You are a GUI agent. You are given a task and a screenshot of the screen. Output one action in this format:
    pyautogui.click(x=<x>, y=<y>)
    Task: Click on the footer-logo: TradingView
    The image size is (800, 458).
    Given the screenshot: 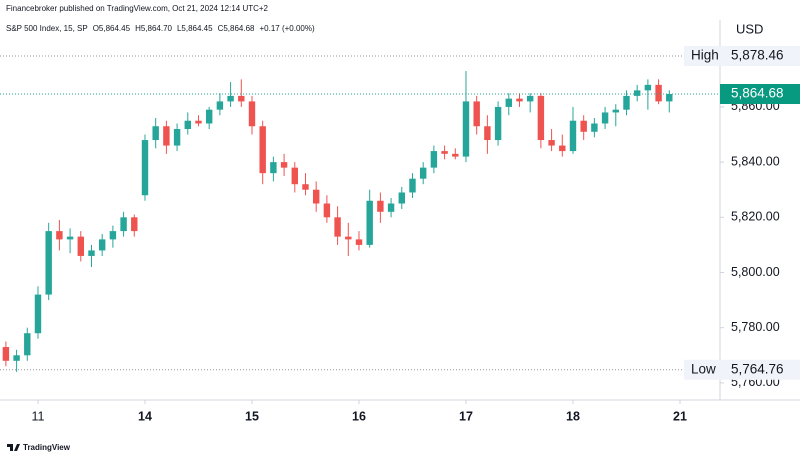 What is the action you would take?
    pyautogui.click(x=39, y=447)
    